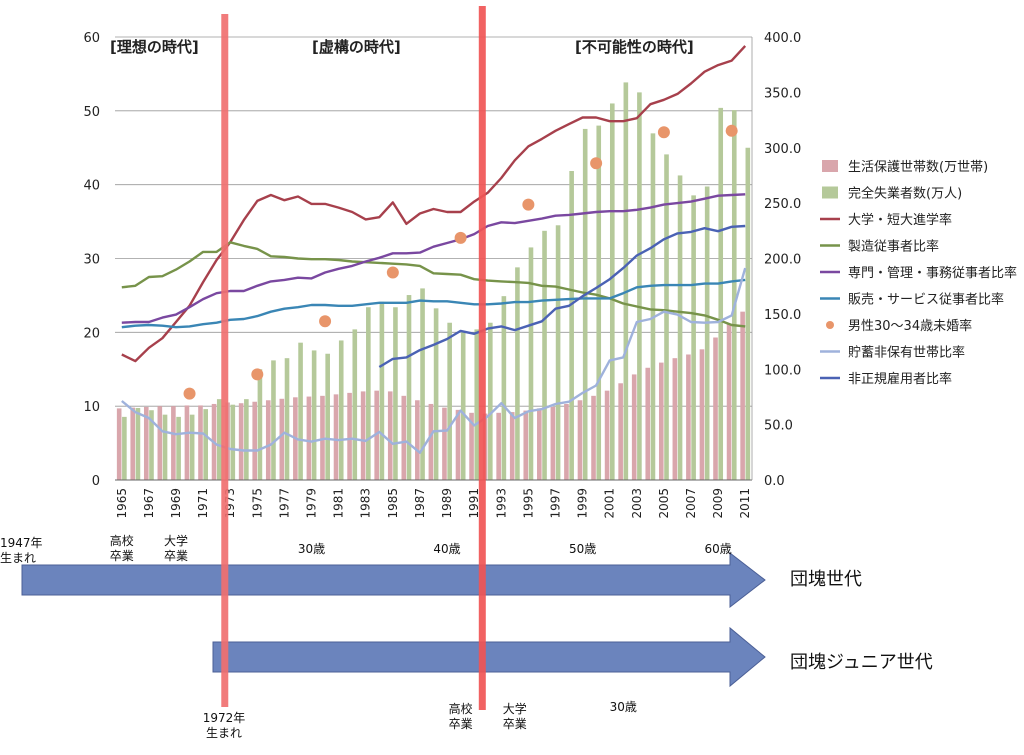  I want to click on legend-label: 完全失業者数(万人), so click(905, 194).